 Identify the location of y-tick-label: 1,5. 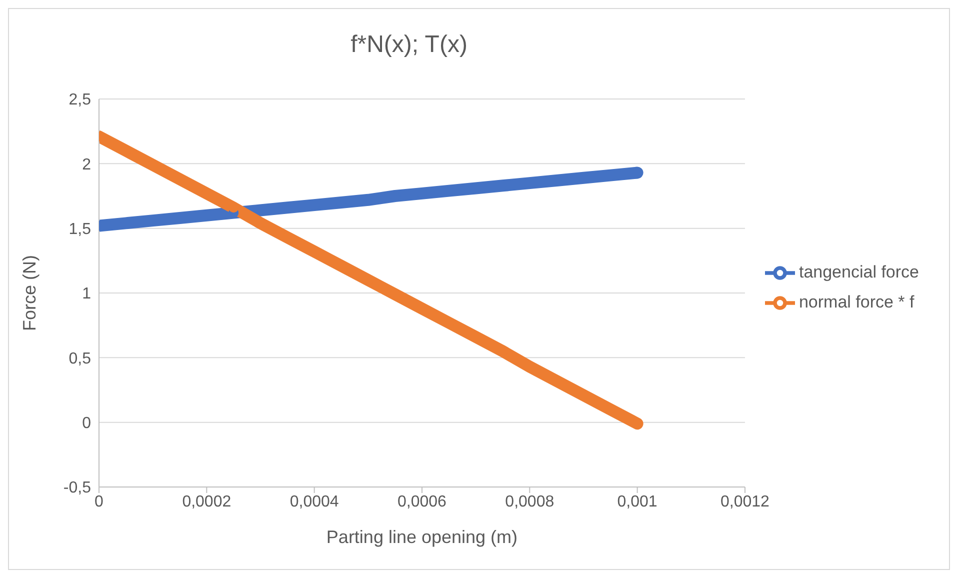
(80, 229).